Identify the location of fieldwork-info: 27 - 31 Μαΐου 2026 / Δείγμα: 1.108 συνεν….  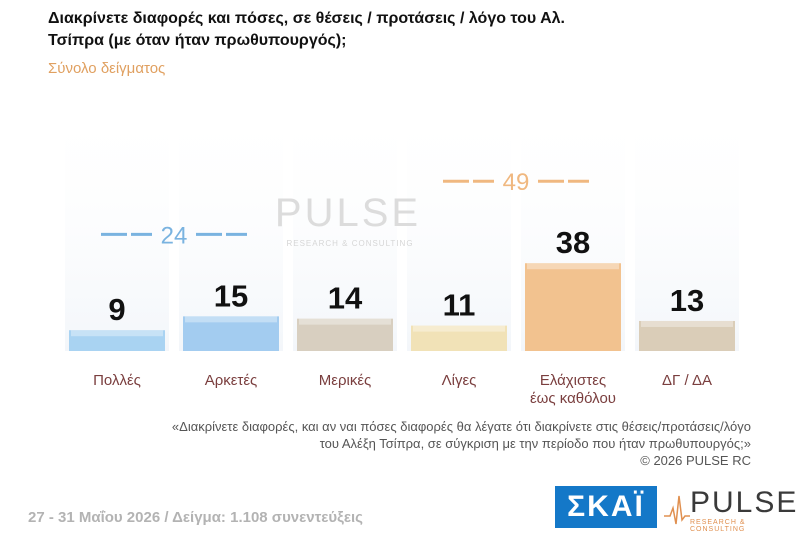
(195, 517).